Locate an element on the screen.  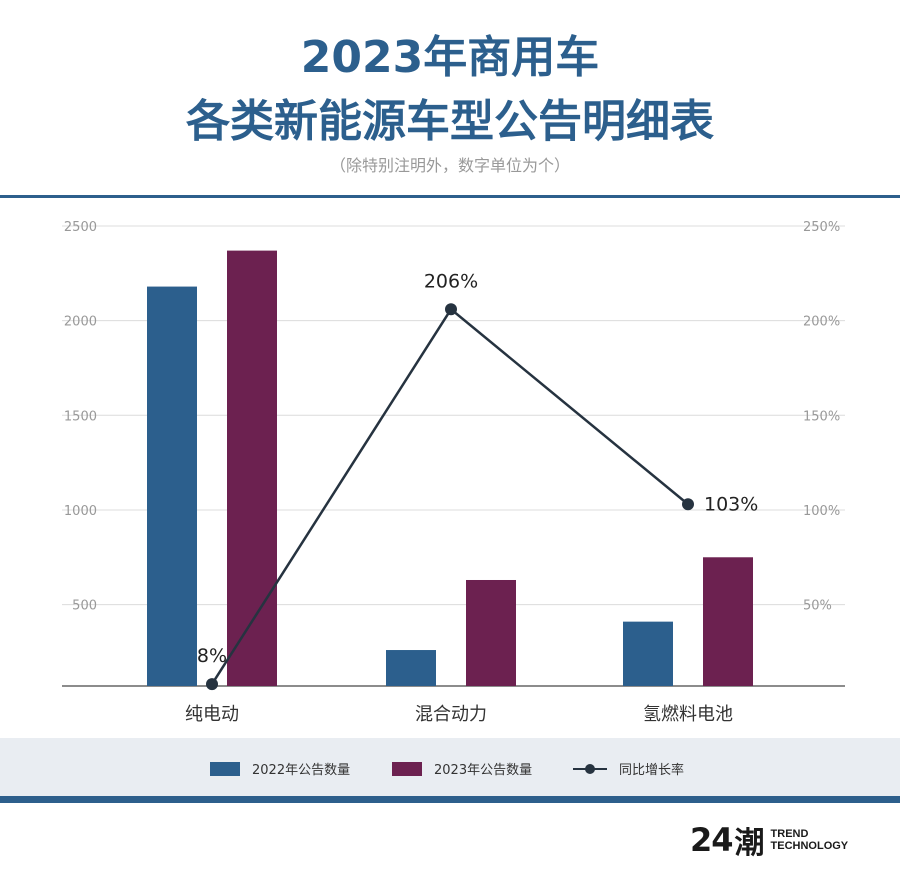
top-divider is located at coordinates (450, 196).